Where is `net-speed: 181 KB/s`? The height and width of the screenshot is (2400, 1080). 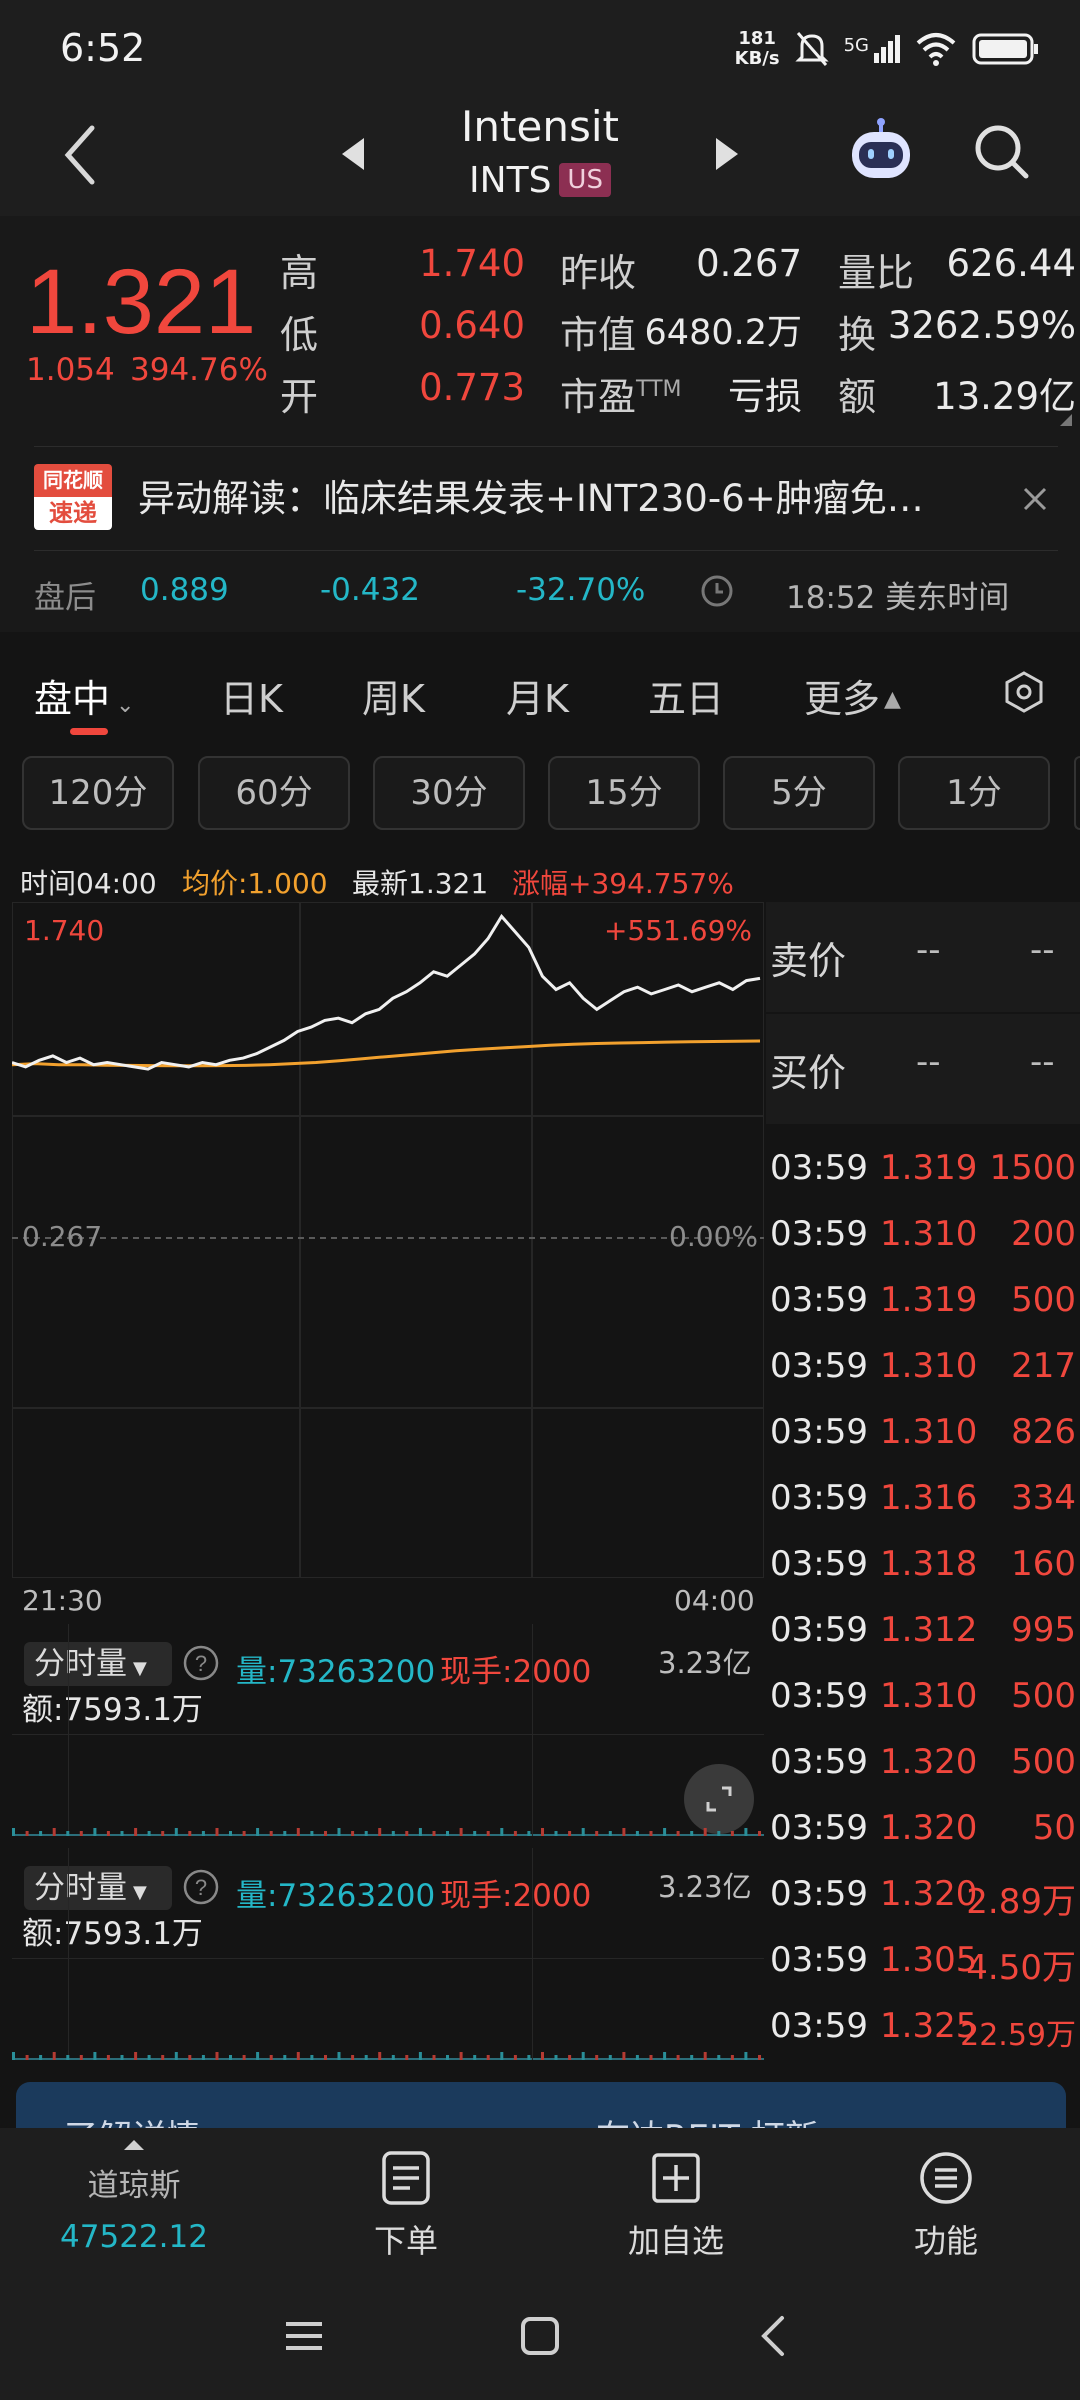
net-speed: 181 KB/s is located at coordinates (757, 48).